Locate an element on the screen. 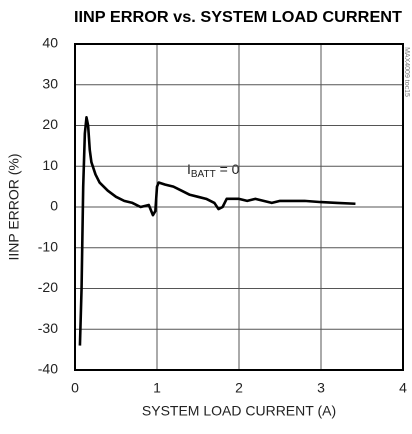 The height and width of the screenshot is (434, 412). y-tick-label: -20 is located at coordinates (48, 287).